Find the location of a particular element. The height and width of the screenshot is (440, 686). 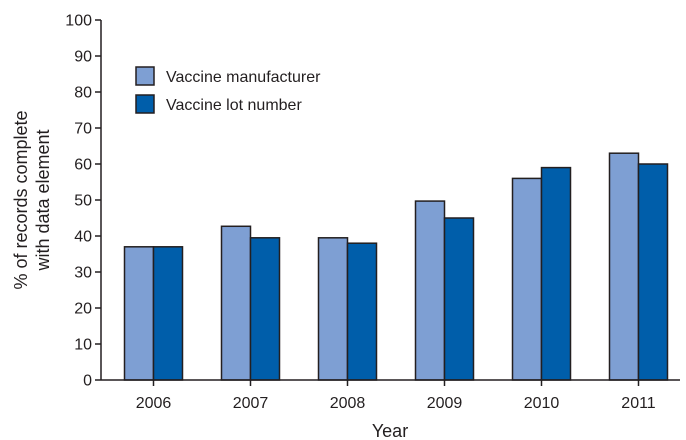

x-tick-label: 2006 is located at coordinates (154, 403).